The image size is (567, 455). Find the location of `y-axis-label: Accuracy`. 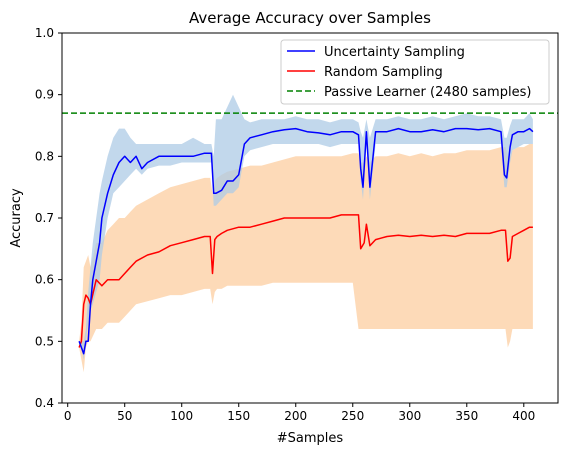

y-axis-label: Accuracy is located at coordinates (16, 218).